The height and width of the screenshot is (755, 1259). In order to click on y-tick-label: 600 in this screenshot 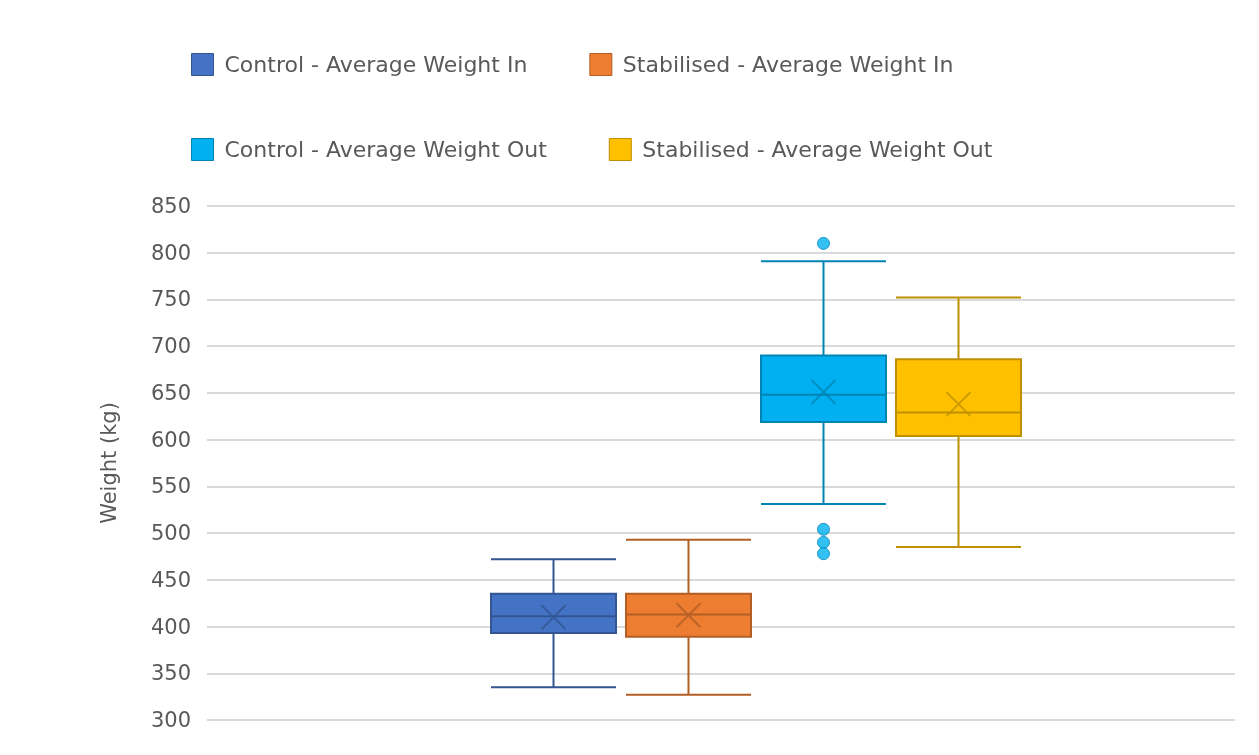, I will do `click(170, 439)`.